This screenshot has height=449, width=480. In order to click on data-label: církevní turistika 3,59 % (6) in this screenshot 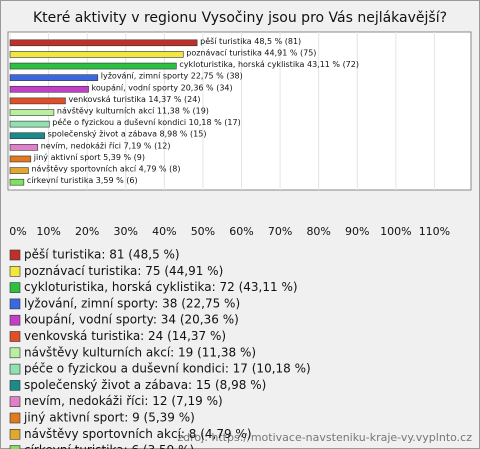, I will do `click(82, 180)`.